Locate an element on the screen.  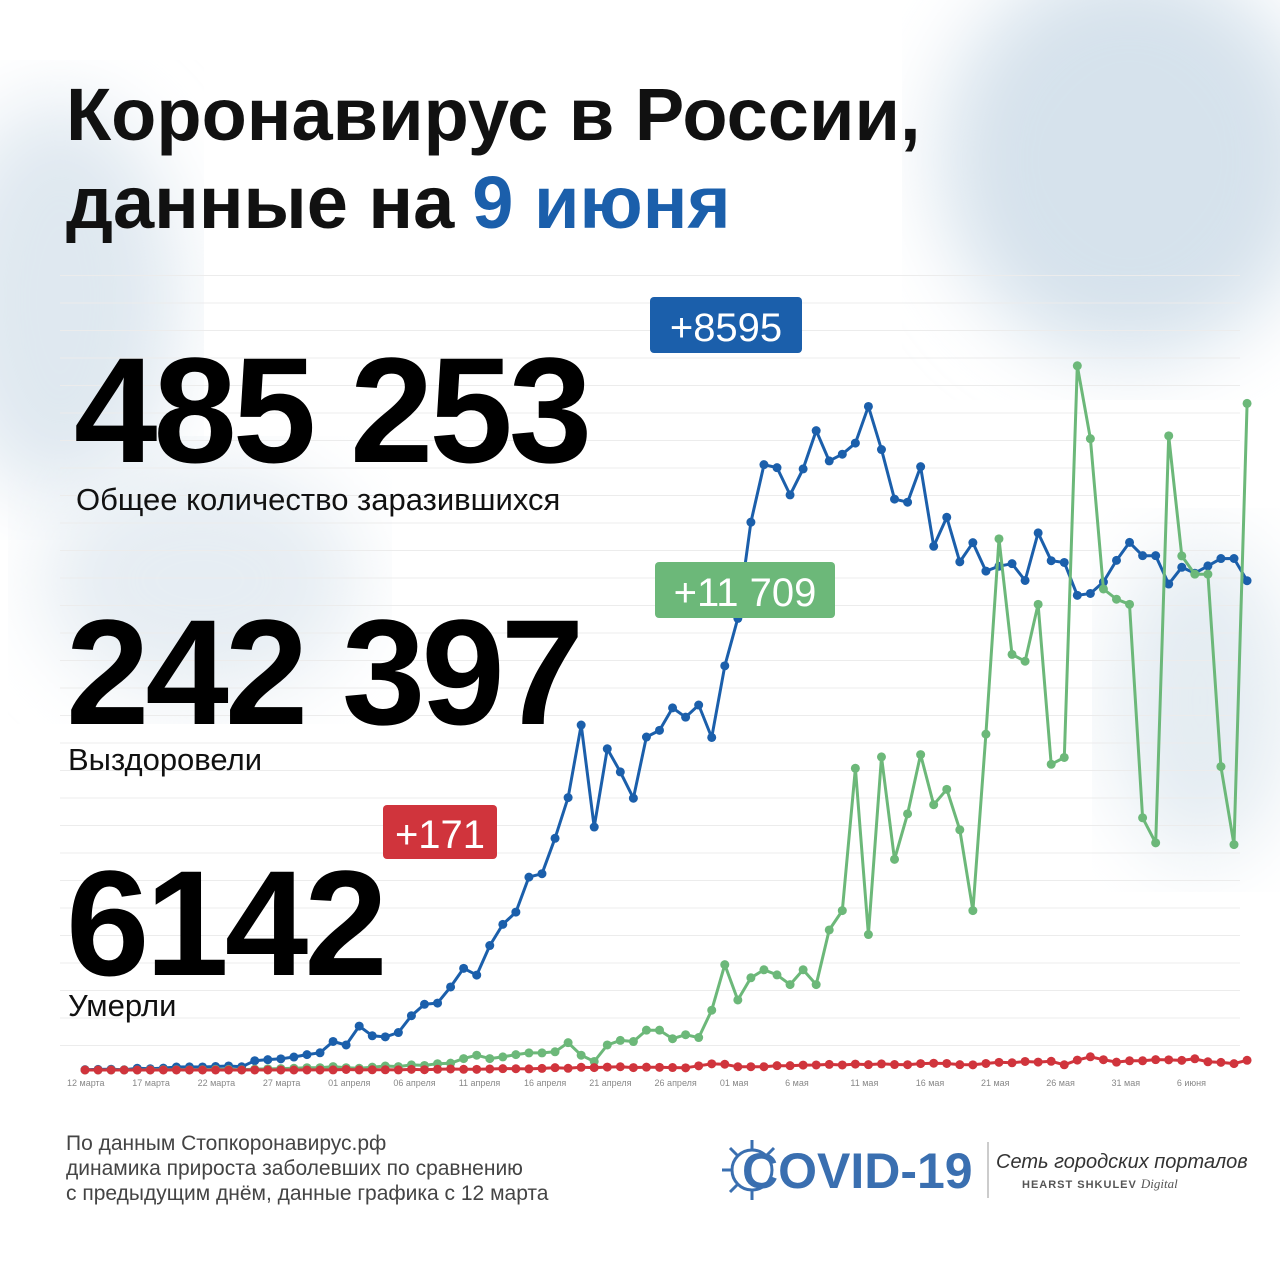
x-tick-label: 27 марта is located at coordinates (282, 1083).